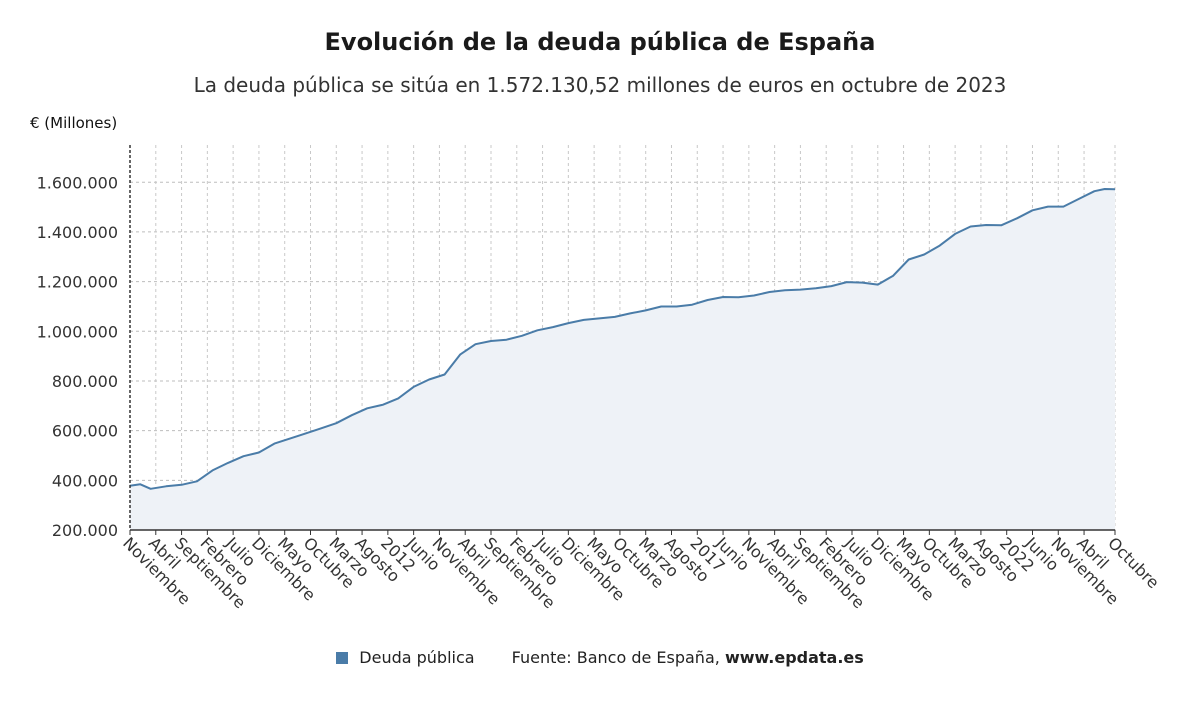 The height and width of the screenshot is (705, 1200). What do you see at coordinates (600, 42) in the screenshot?
I see `chart-title: Evolución de la deuda pública de España` at bounding box center [600, 42].